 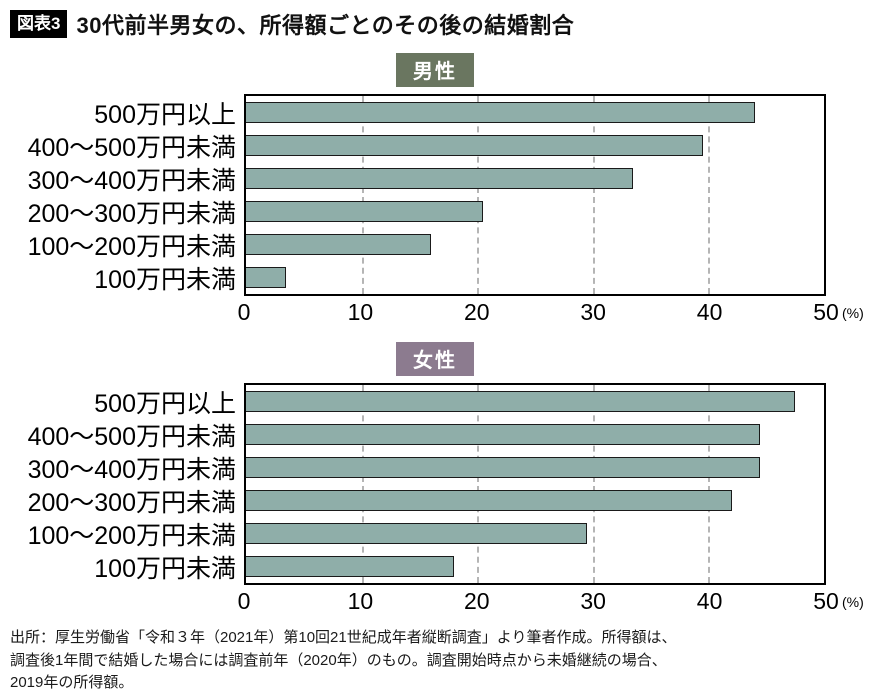 I want to click on page-title: 30代前半男女の、所得額ごとのその後の結婚割合, so click(x=325, y=25).